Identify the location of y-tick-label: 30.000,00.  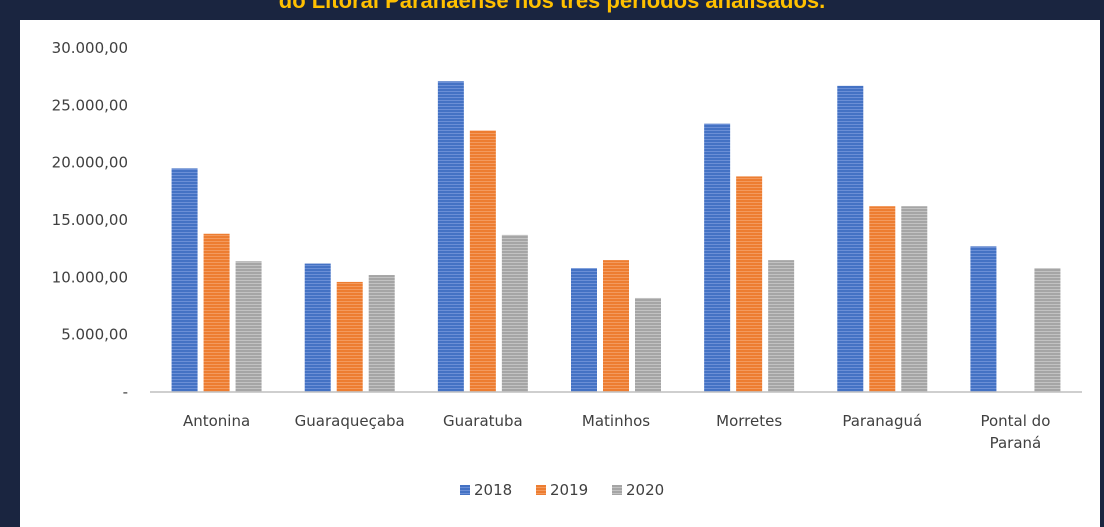
(90, 48).